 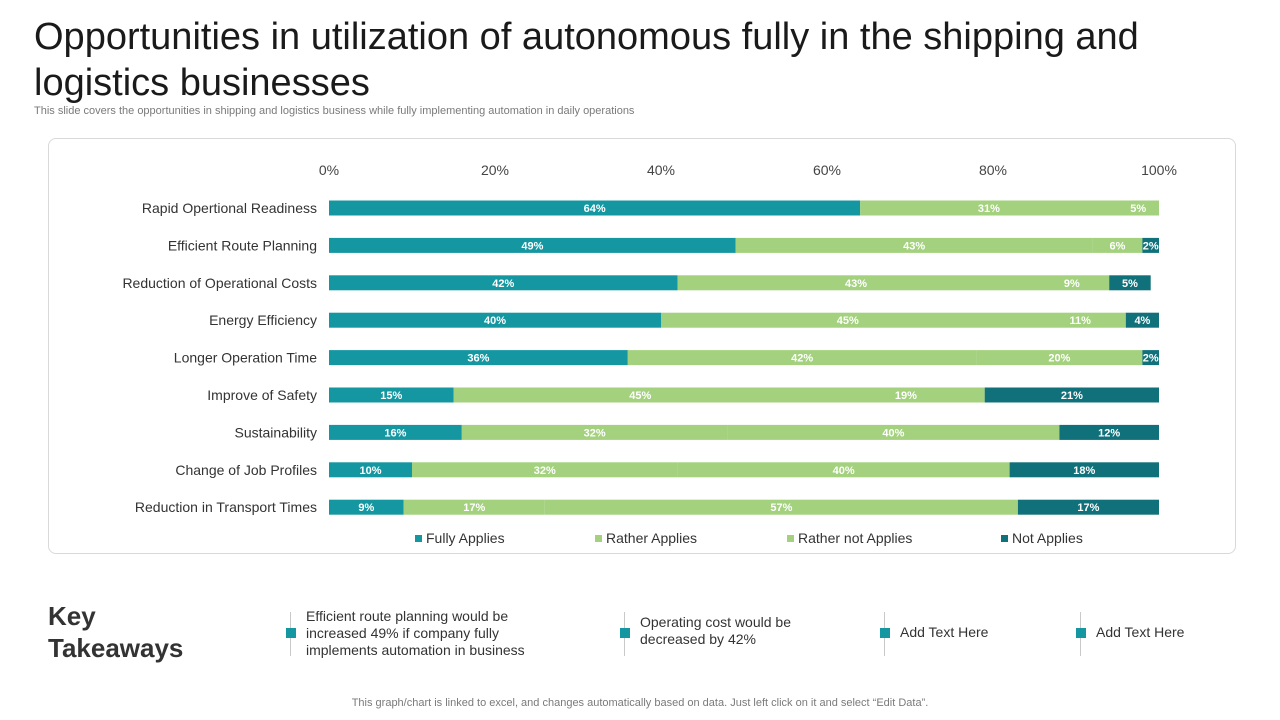 What do you see at coordinates (262, 395) in the screenshot?
I see `category-label: Improve of Safety` at bounding box center [262, 395].